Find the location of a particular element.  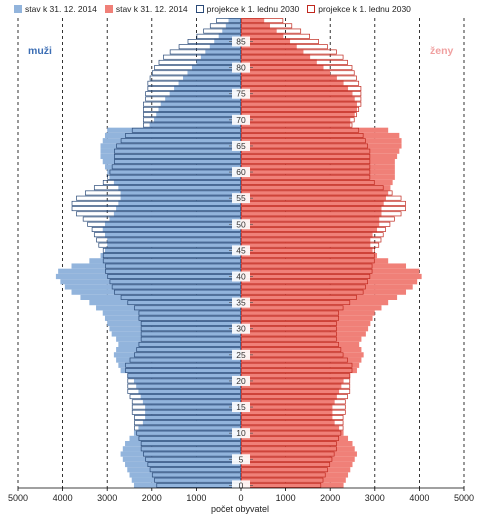

age-tick-label: 5 is located at coordinates (241, 459).